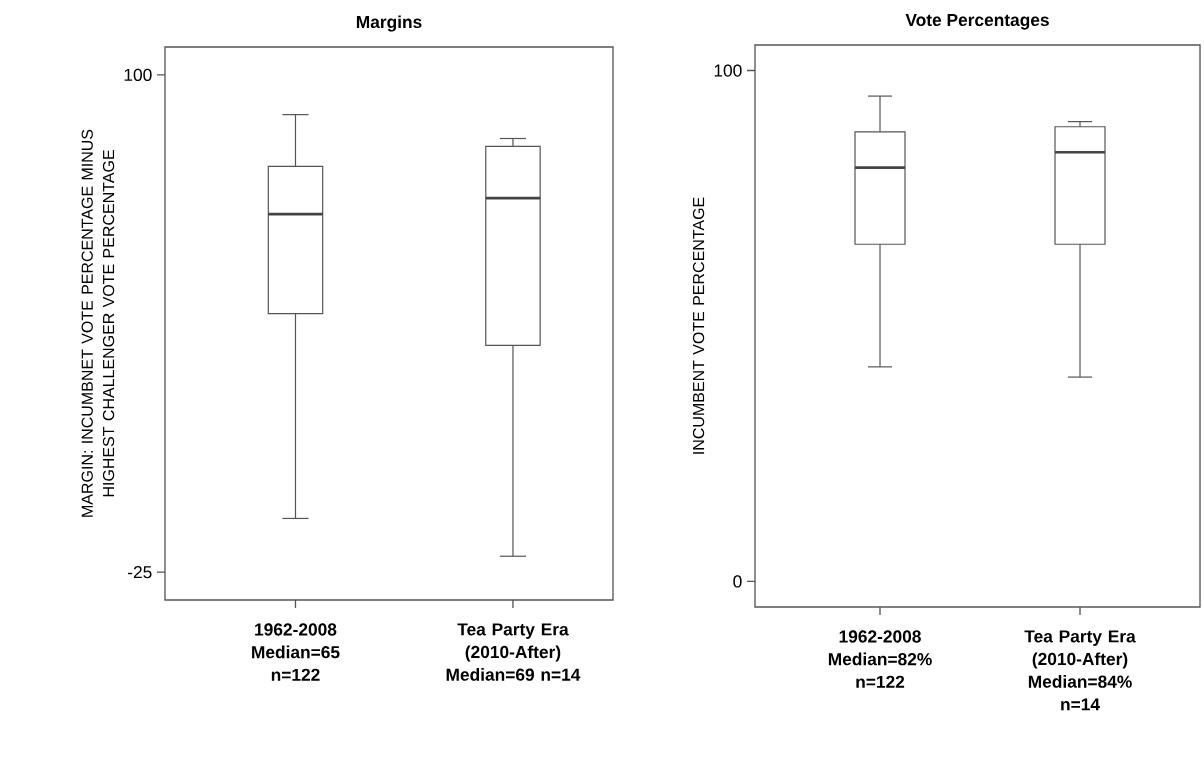 The height and width of the screenshot is (761, 1204). What do you see at coordinates (880, 659) in the screenshot?
I see `x-tick-label: 1962-2008 Median=82% n=122` at bounding box center [880, 659].